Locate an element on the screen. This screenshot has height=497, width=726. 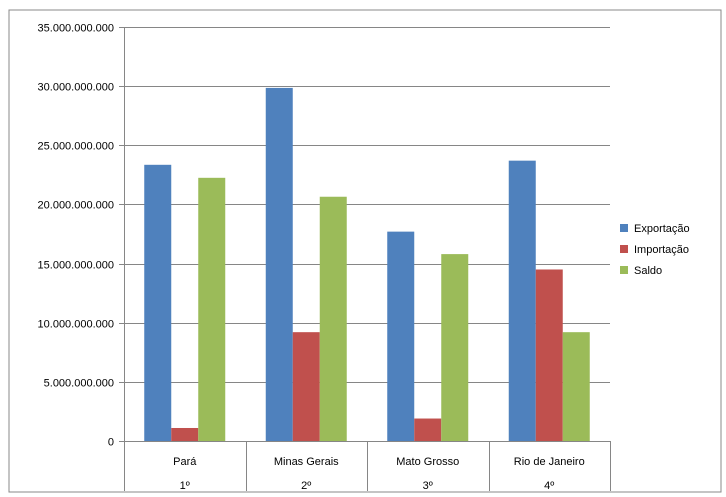
legend-label: Saldo is located at coordinates (648, 271).